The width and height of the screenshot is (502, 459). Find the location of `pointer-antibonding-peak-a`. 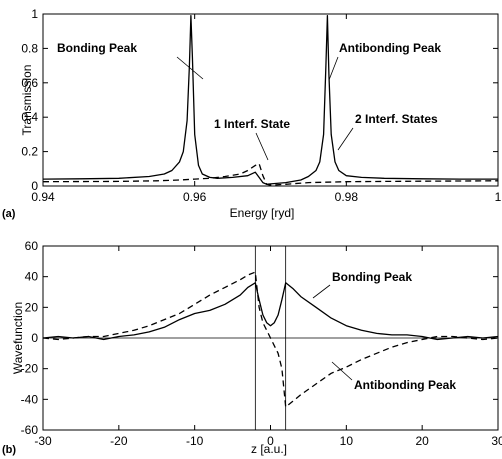

pointer-antibonding-peak-a is located at coordinates (333, 68).